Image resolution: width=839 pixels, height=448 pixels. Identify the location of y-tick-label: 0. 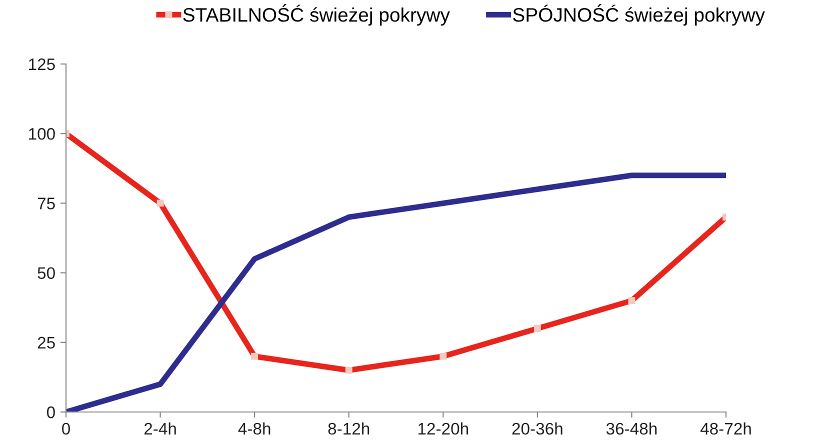
(50, 412).